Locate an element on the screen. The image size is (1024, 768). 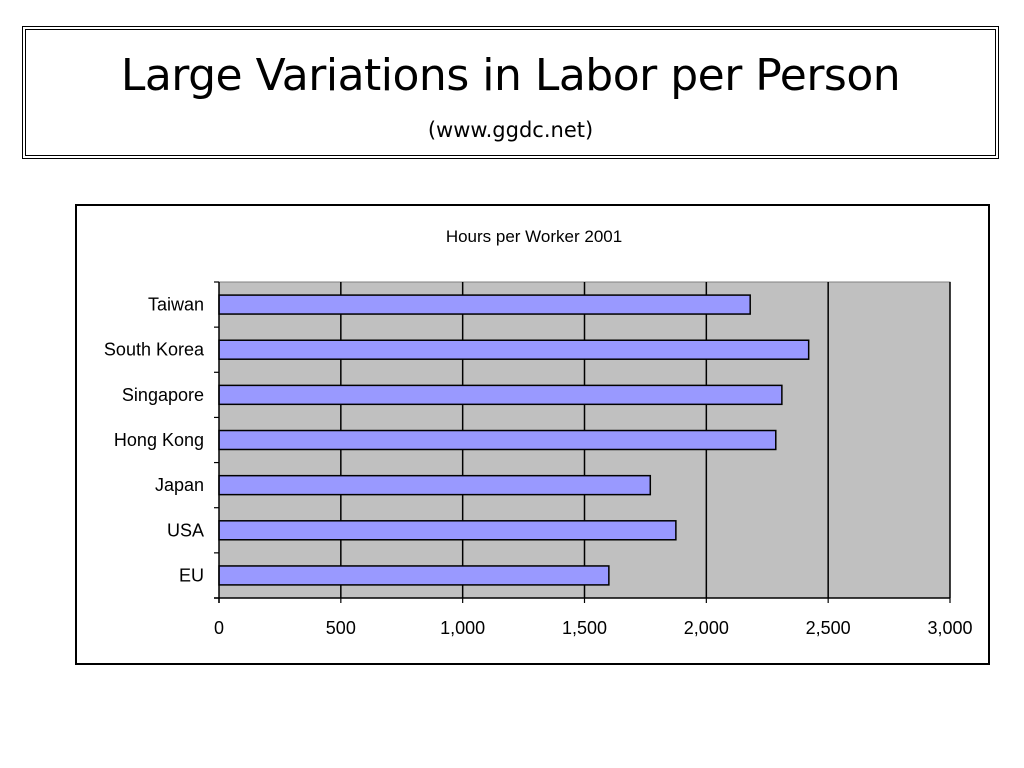
y-label-eu: EU is located at coordinates (191, 575).